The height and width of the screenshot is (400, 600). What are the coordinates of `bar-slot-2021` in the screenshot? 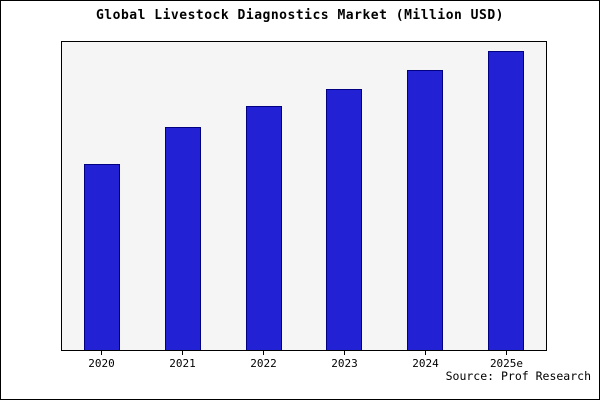 It's located at (182, 196).